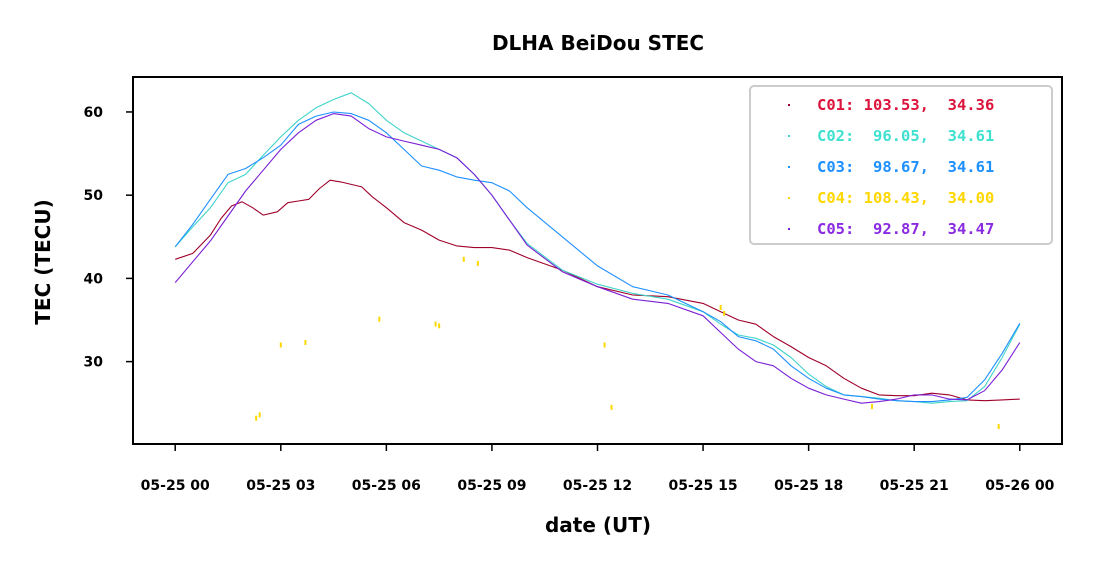 This screenshot has height=570, width=1102. Describe the element at coordinates (905, 229) in the screenshot. I see `legend-label-c05: C05: 92.87, 34.47` at that location.